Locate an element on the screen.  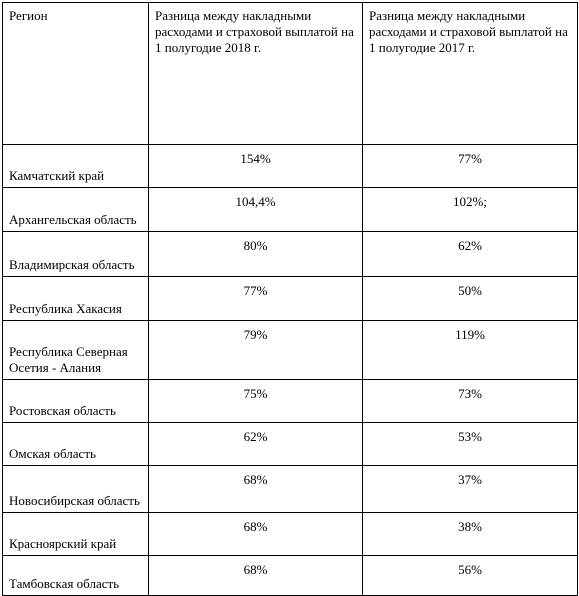
region-name: Республика Хакасия is located at coordinates (65, 308).